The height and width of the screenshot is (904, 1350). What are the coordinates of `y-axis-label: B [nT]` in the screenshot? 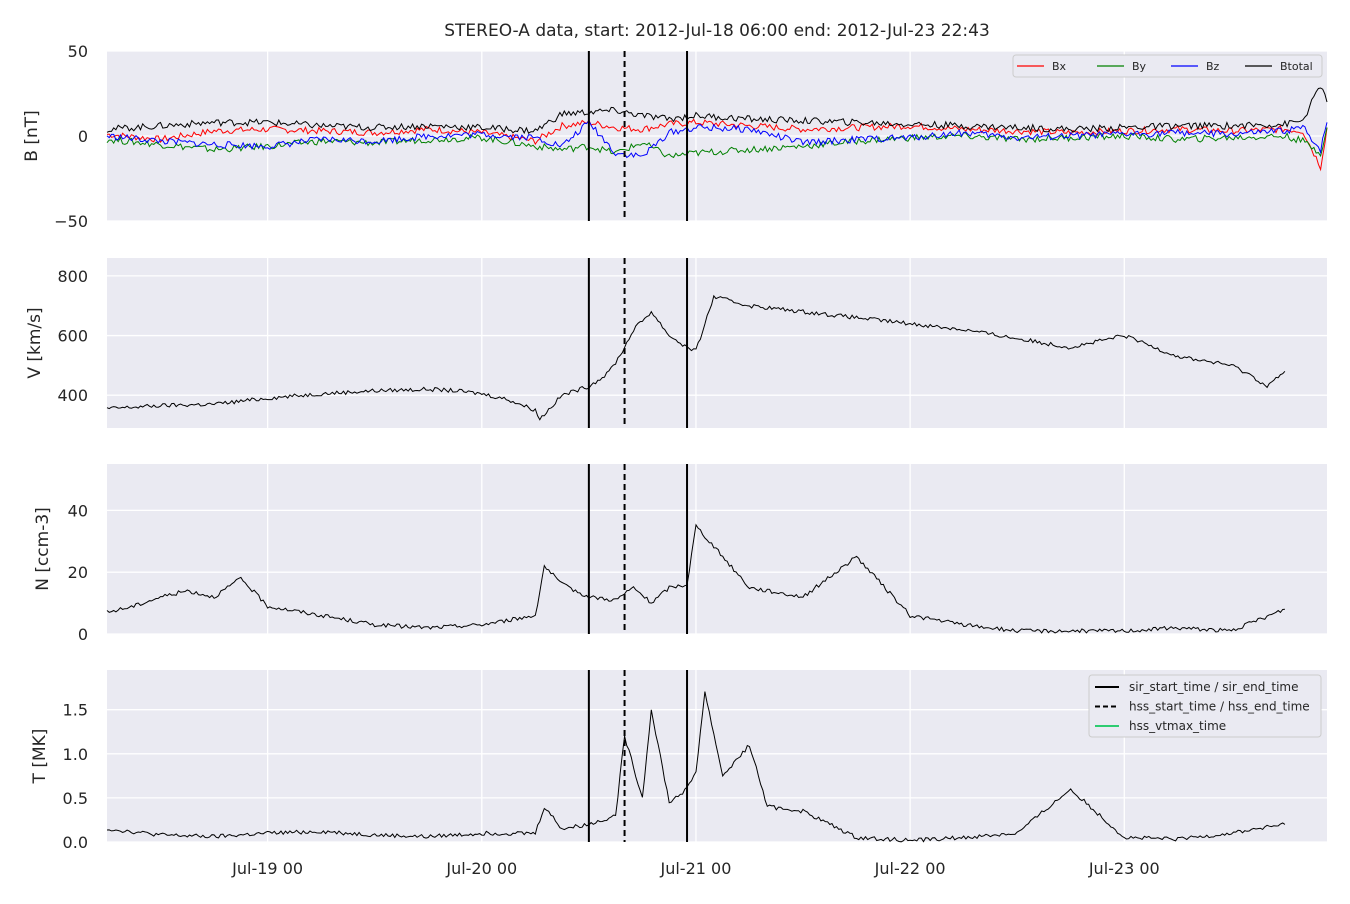 It's located at (32, 136).